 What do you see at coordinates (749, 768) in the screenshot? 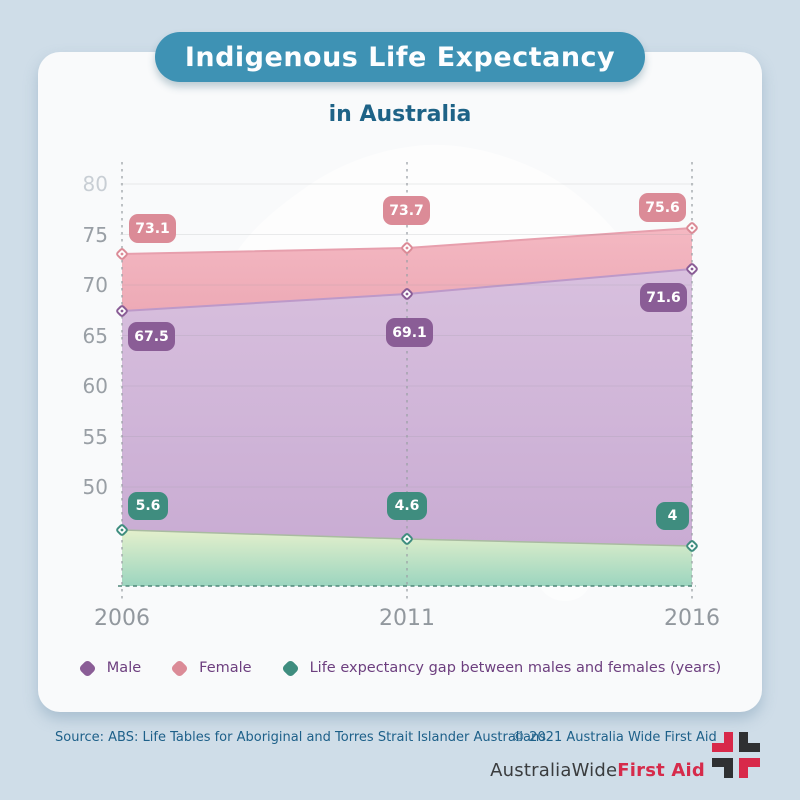
I see `cross-corner-bottom-right` at bounding box center [749, 768].